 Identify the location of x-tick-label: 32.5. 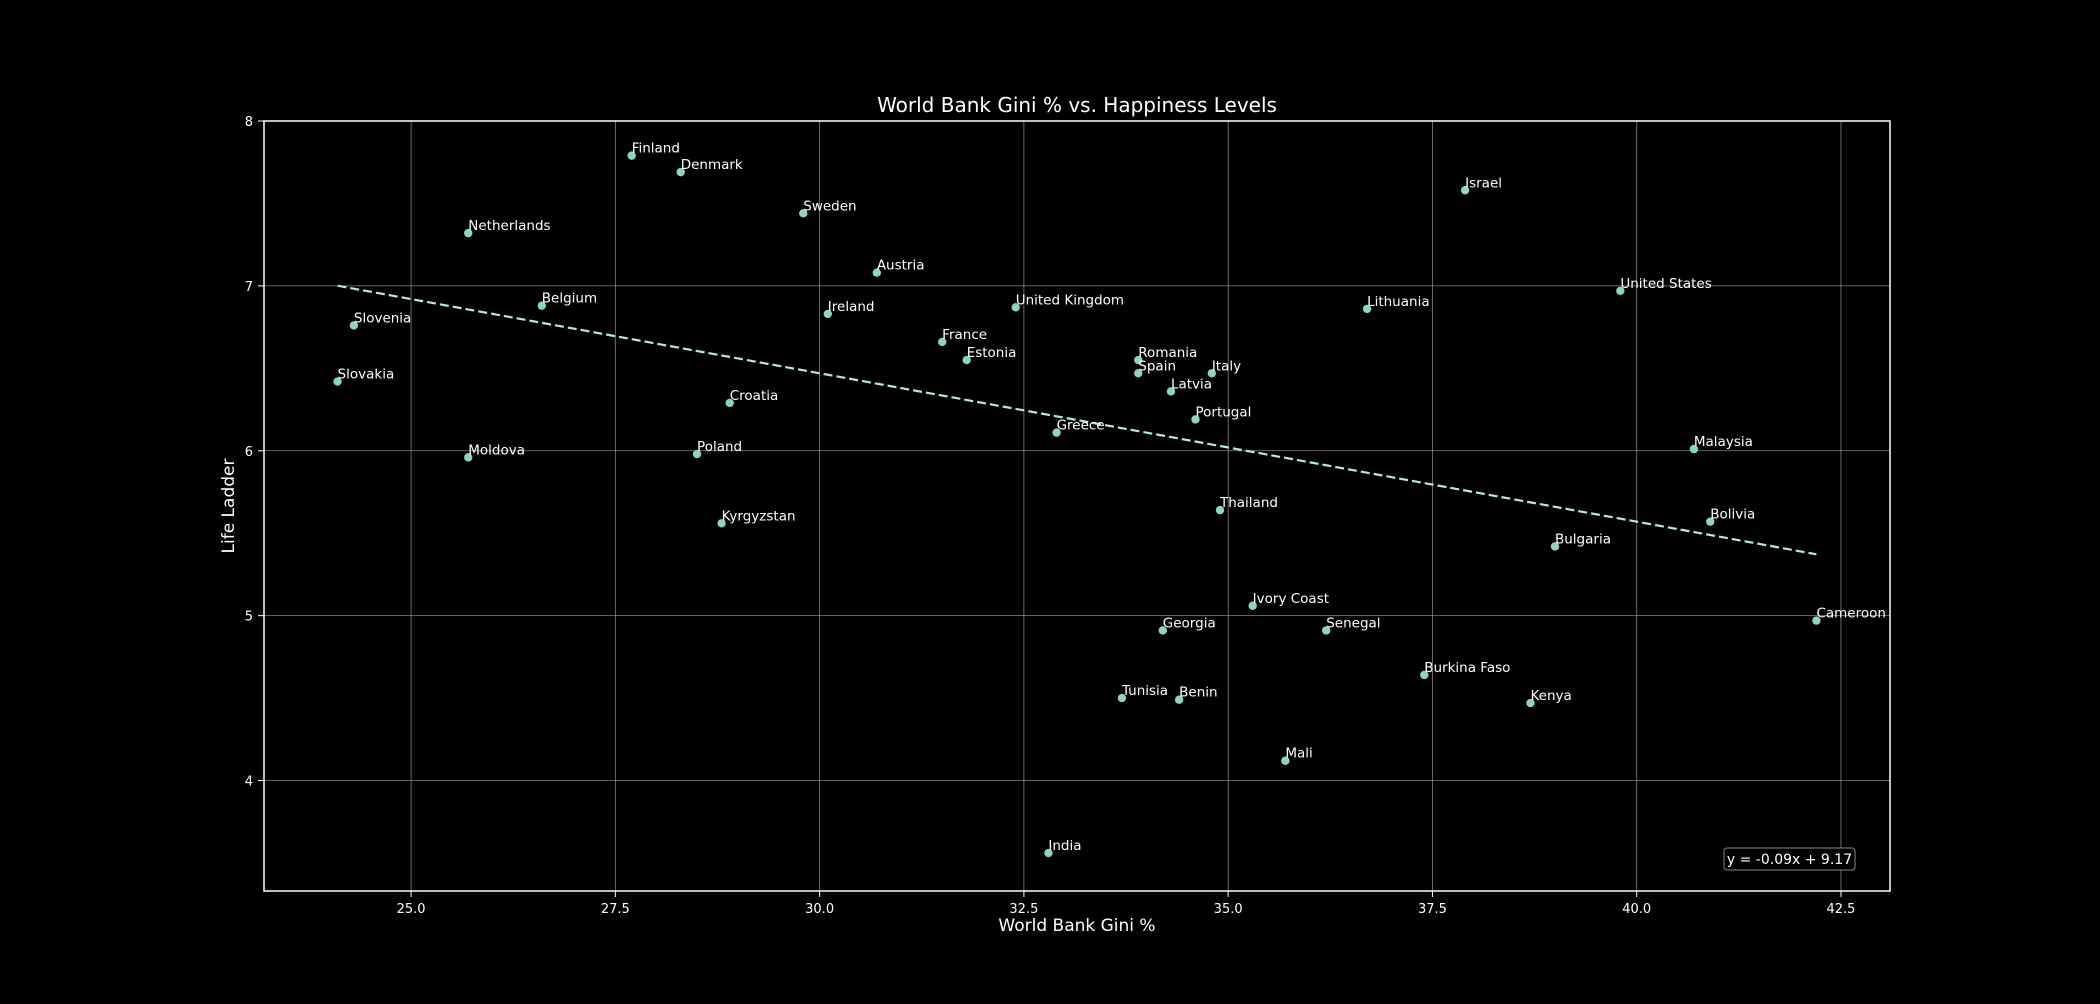
(1023, 909).